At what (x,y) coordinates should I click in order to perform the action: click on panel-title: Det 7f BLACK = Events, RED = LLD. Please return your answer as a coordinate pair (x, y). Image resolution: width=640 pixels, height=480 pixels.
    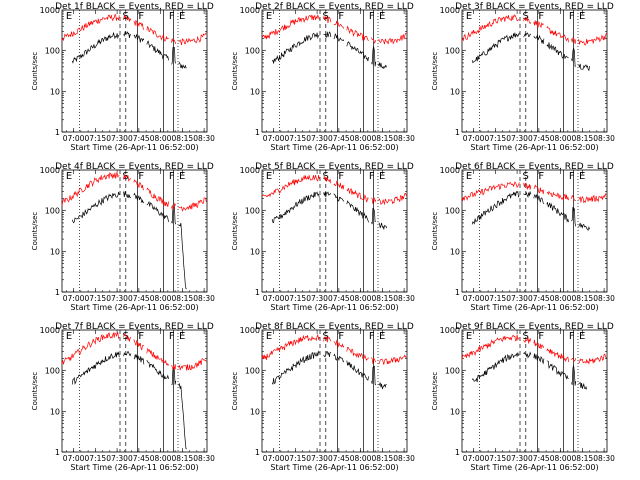
    Looking at the image, I should click on (134, 327).